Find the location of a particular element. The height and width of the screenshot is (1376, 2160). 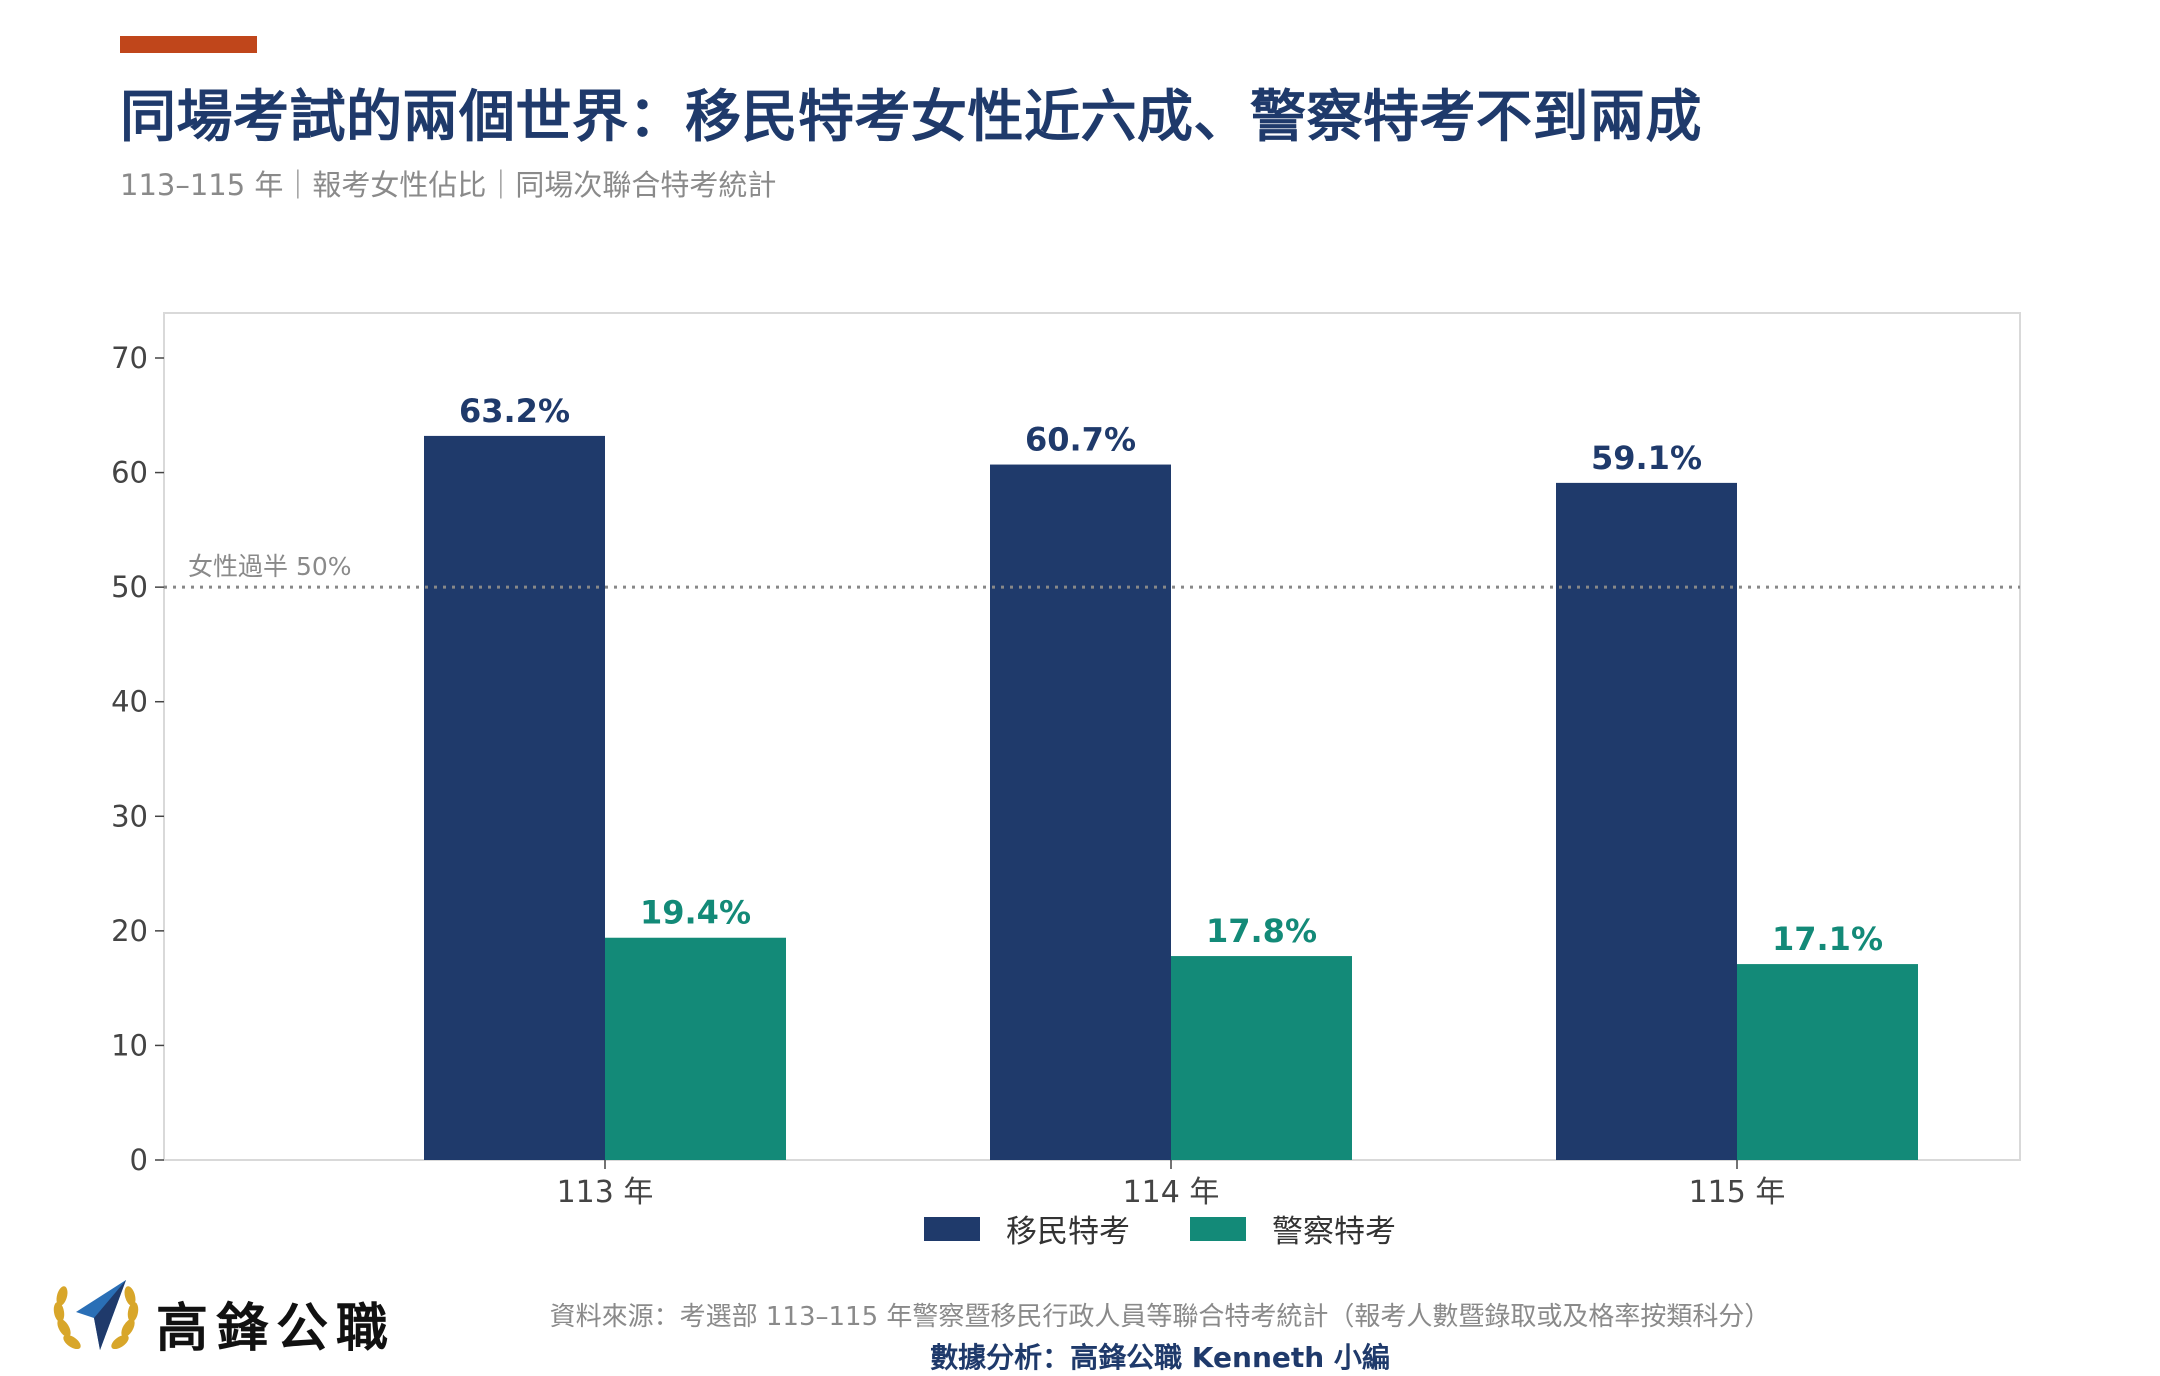

y-tick-label: 20 is located at coordinates (129, 931).